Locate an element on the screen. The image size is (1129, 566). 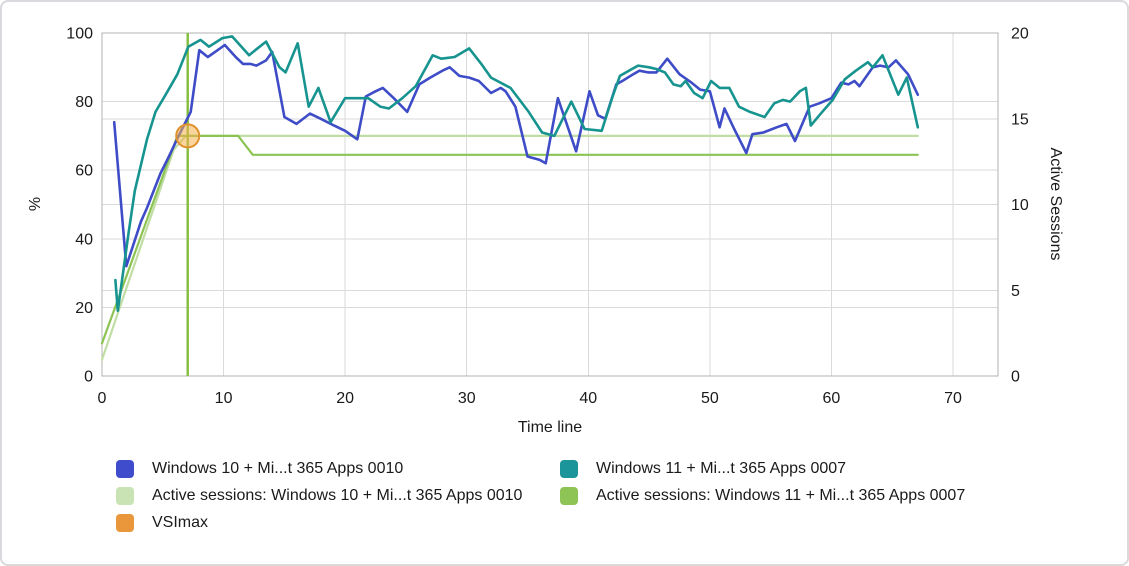
legend-item: Windows 10 + Mi...t 365 Apps 0010 is located at coordinates (338, 468).